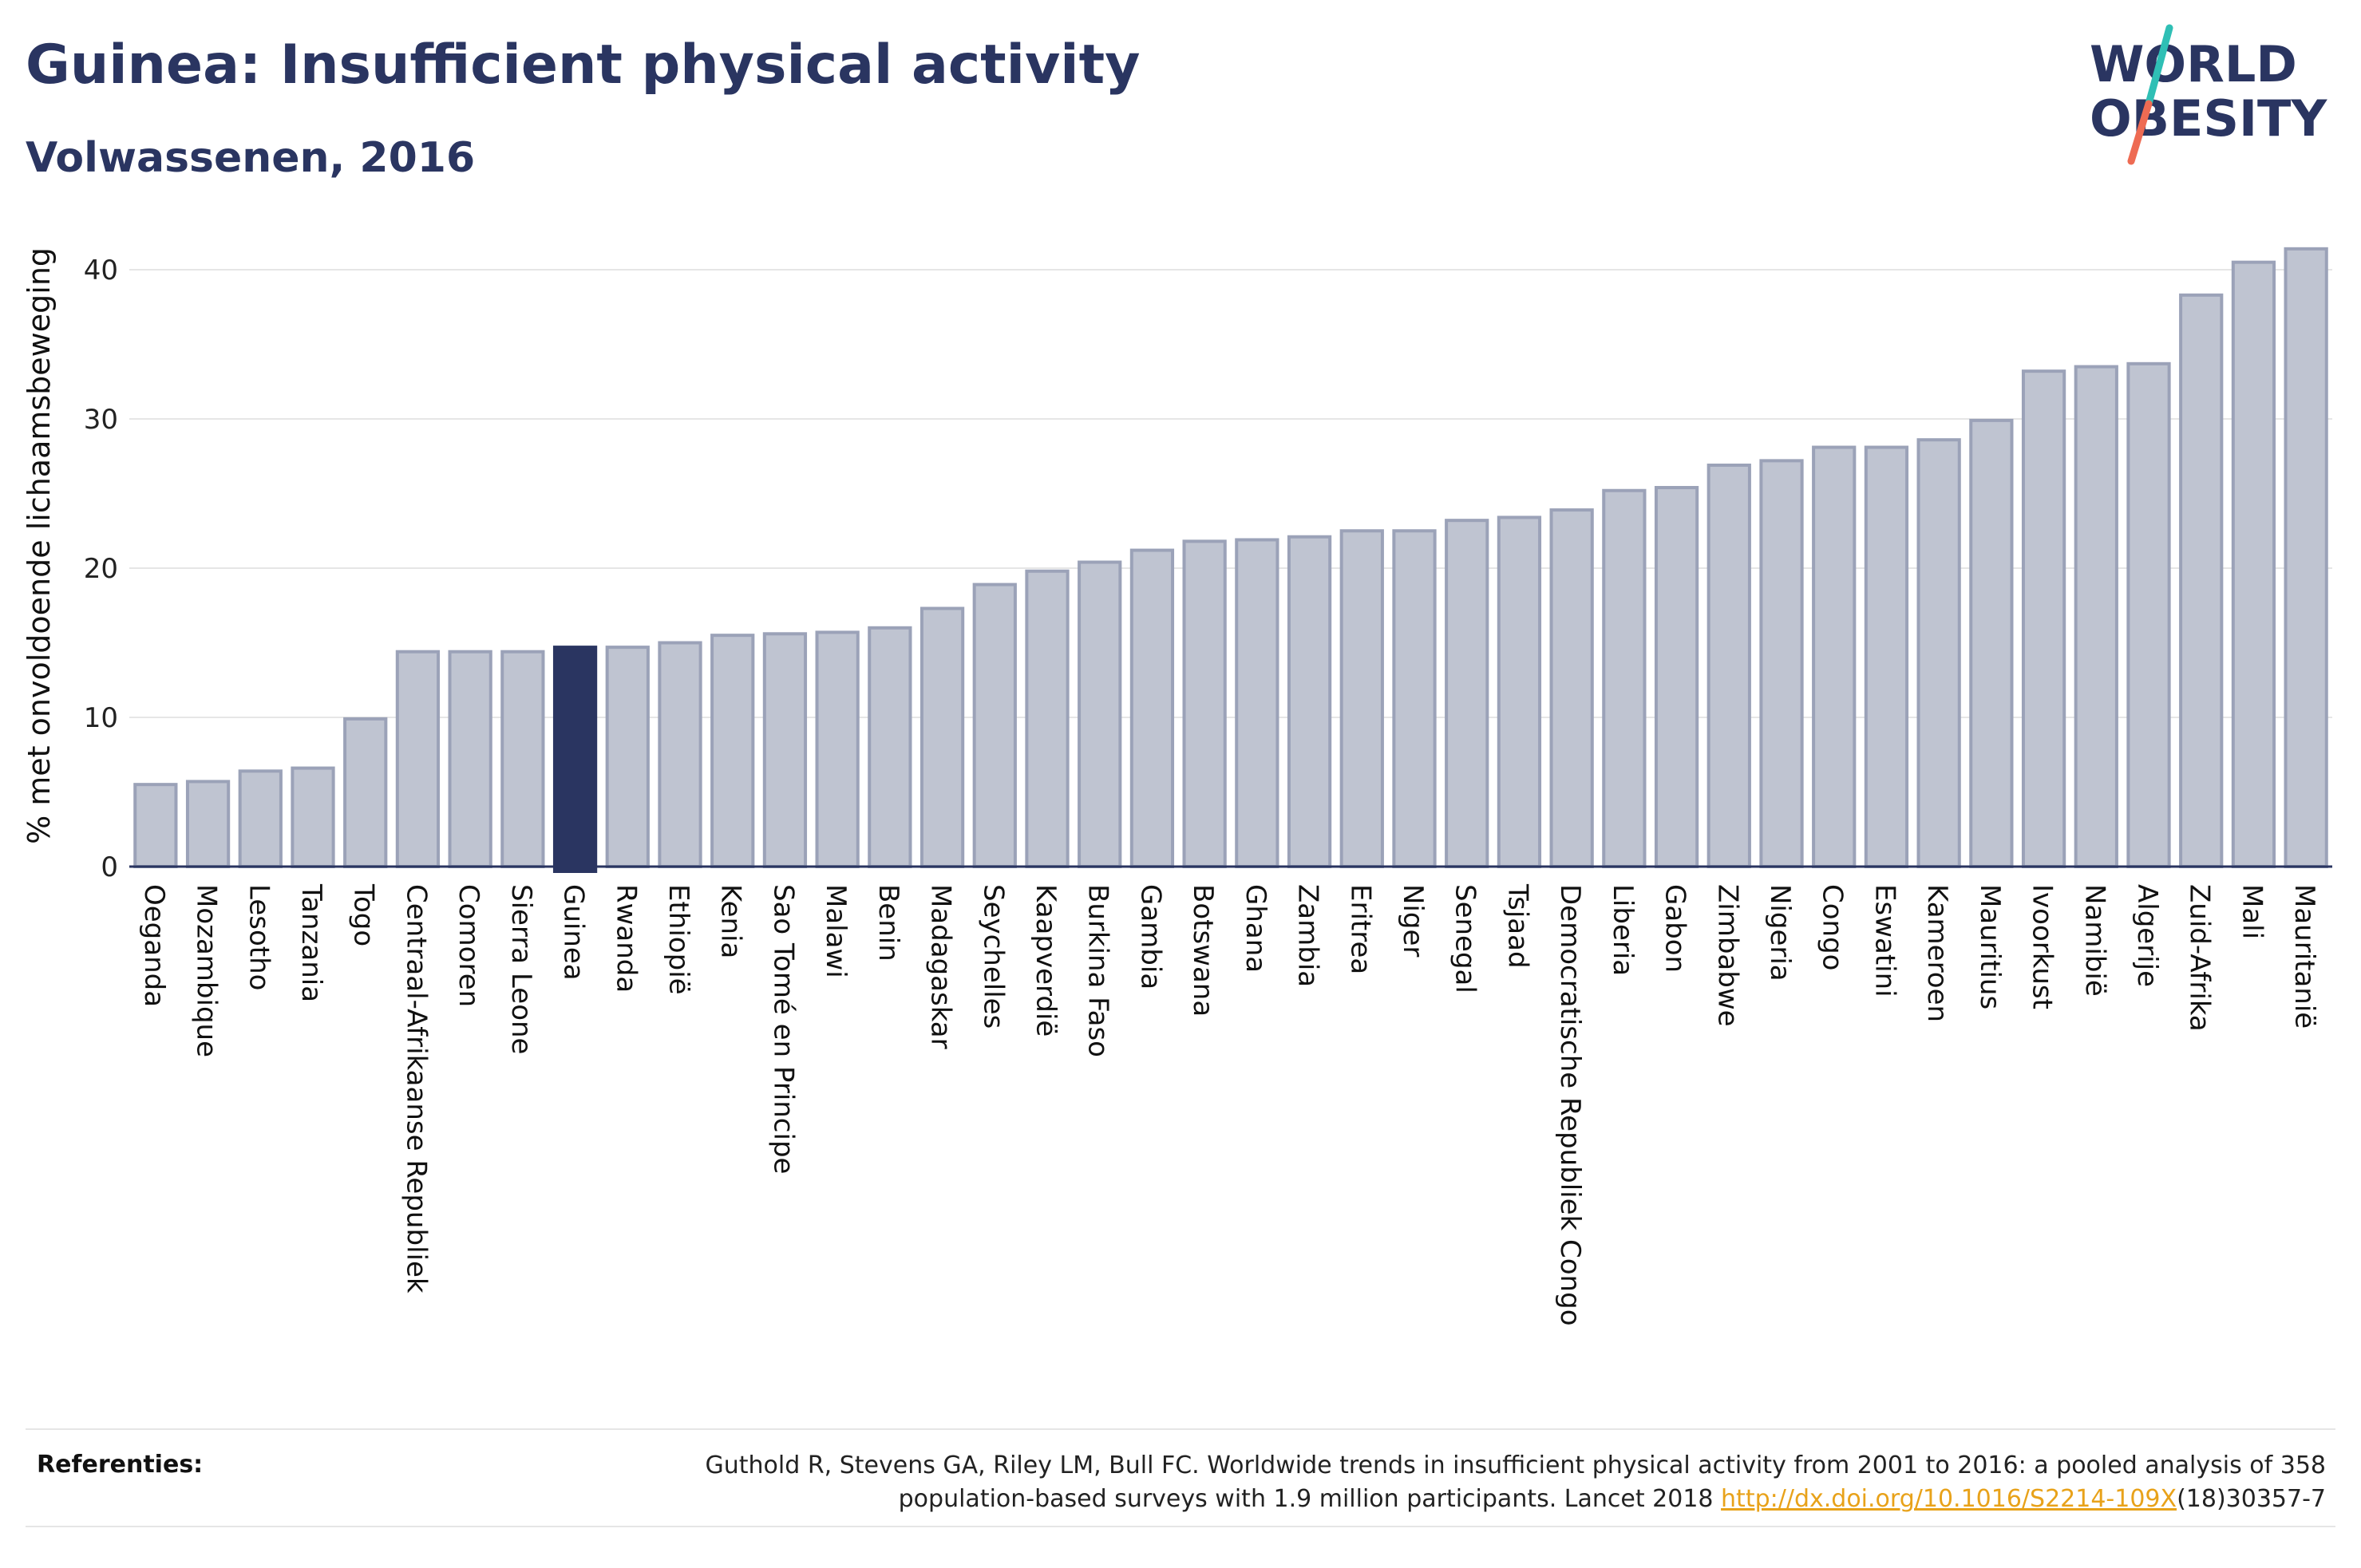 This screenshot has width=2361, height=1568. I want to click on bar-comoren, so click(470, 759).